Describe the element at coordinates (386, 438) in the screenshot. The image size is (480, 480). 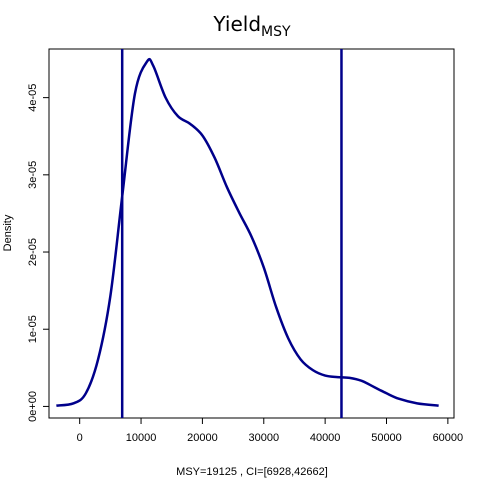
I see `x-tick-label: 50000` at that location.